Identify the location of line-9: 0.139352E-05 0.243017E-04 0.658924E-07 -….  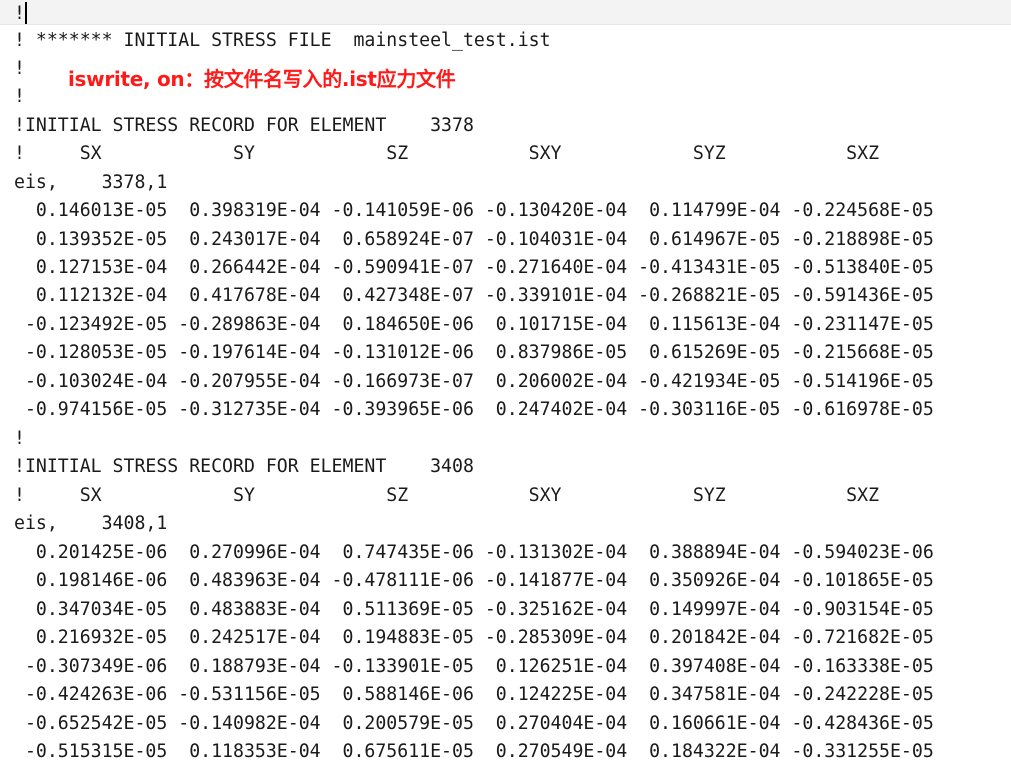
(474, 239).